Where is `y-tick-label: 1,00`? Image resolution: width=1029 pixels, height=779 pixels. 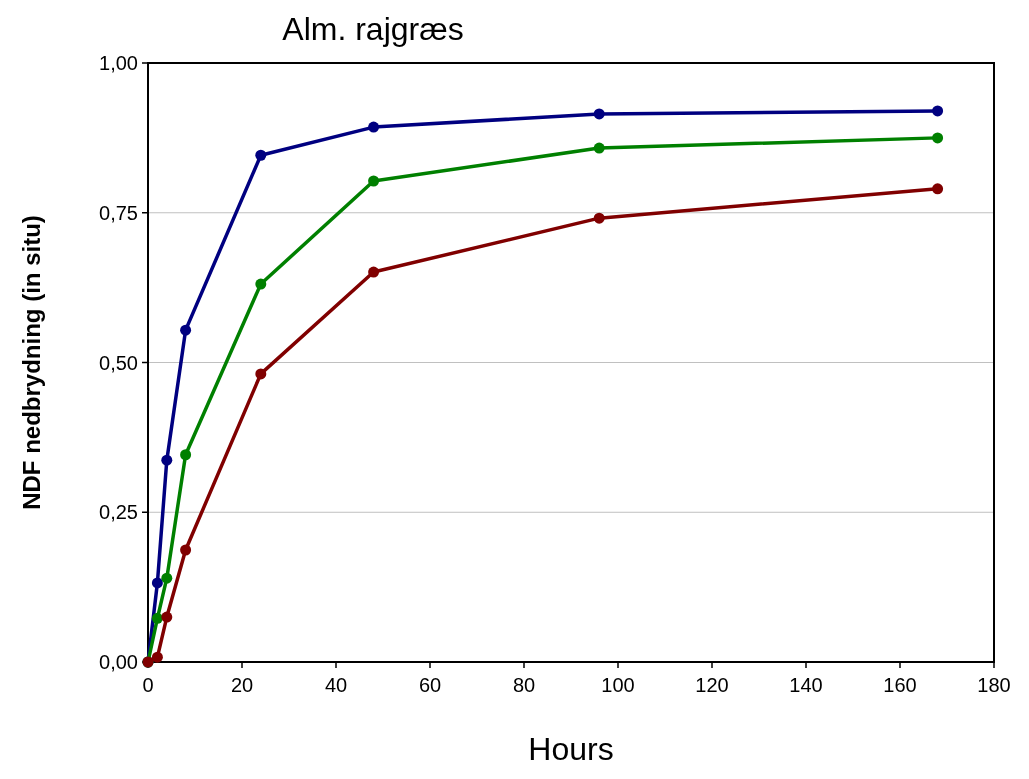
y-tick-label: 1,00 is located at coordinates (118, 63).